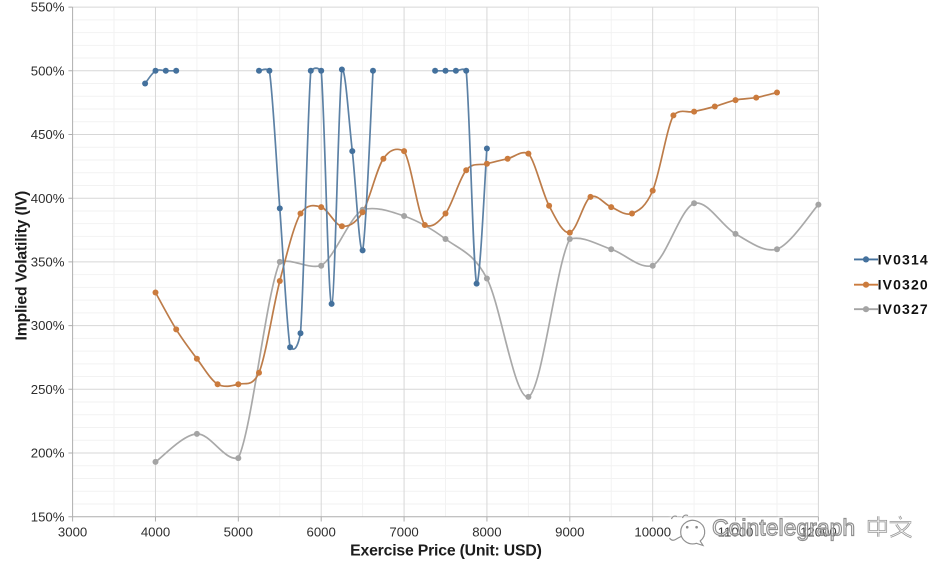 This screenshot has height=571, width=942. What do you see at coordinates (238, 532) in the screenshot?
I see `svg-text: 5000` at bounding box center [238, 532].